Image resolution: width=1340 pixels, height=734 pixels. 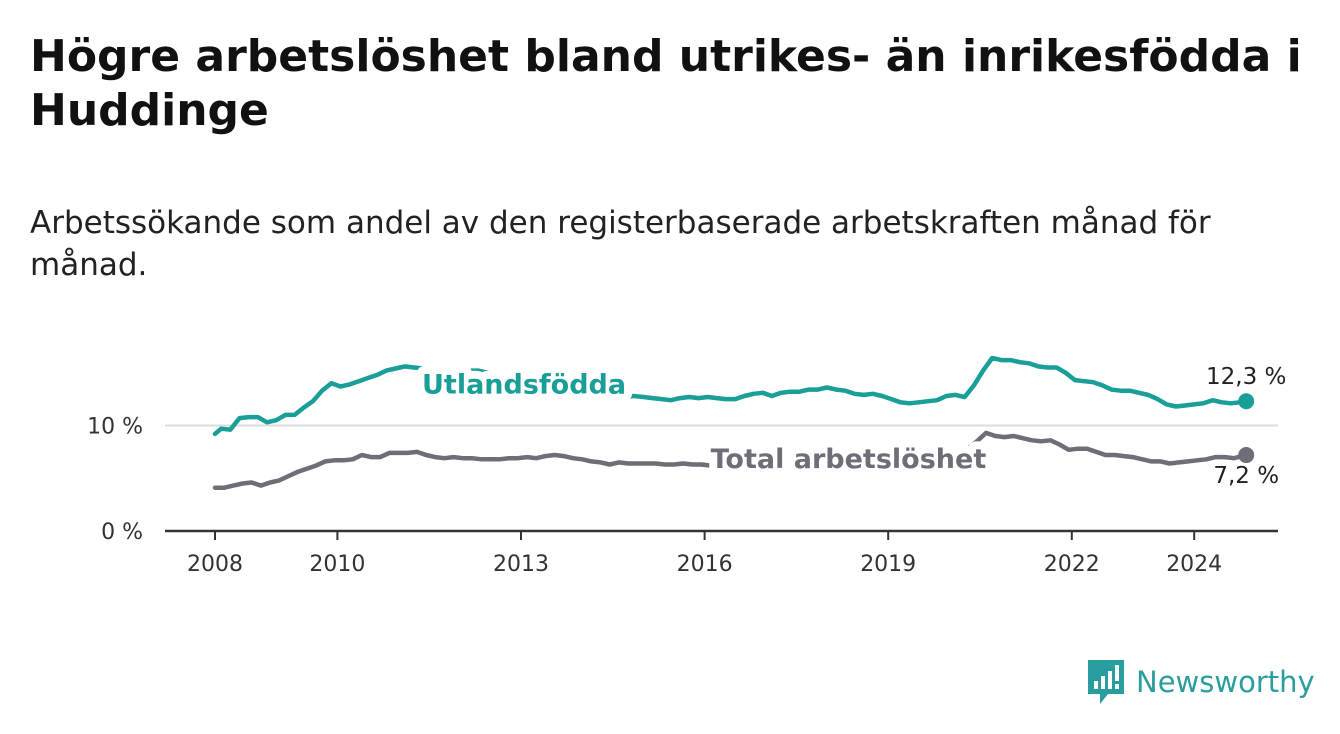 What do you see at coordinates (115, 427) in the screenshot?
I see `y-tick-label: 10 %` at bounding box center [115, 427].